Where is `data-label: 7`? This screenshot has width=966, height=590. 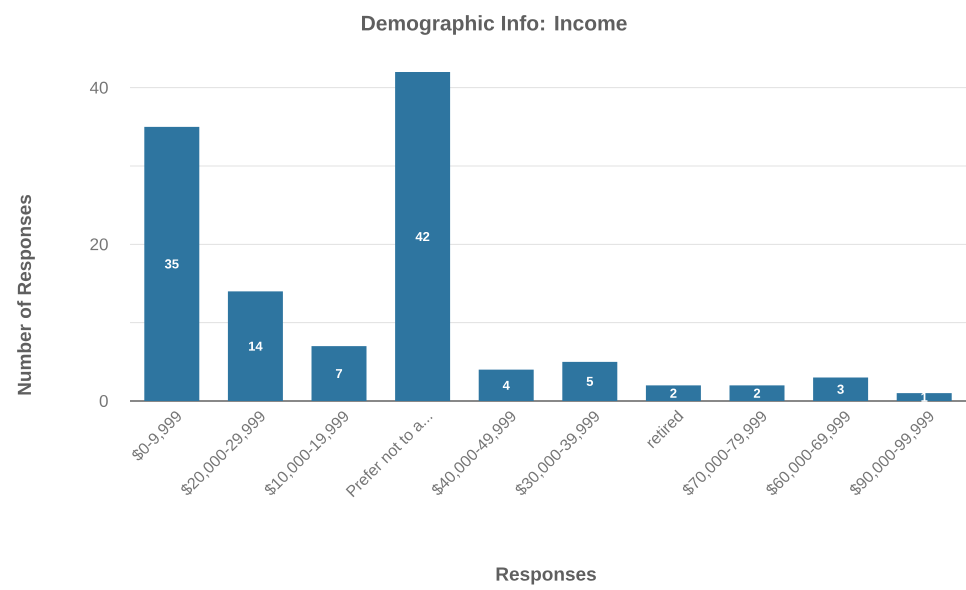 data-label: 7 is located at coordinates (339, 373).